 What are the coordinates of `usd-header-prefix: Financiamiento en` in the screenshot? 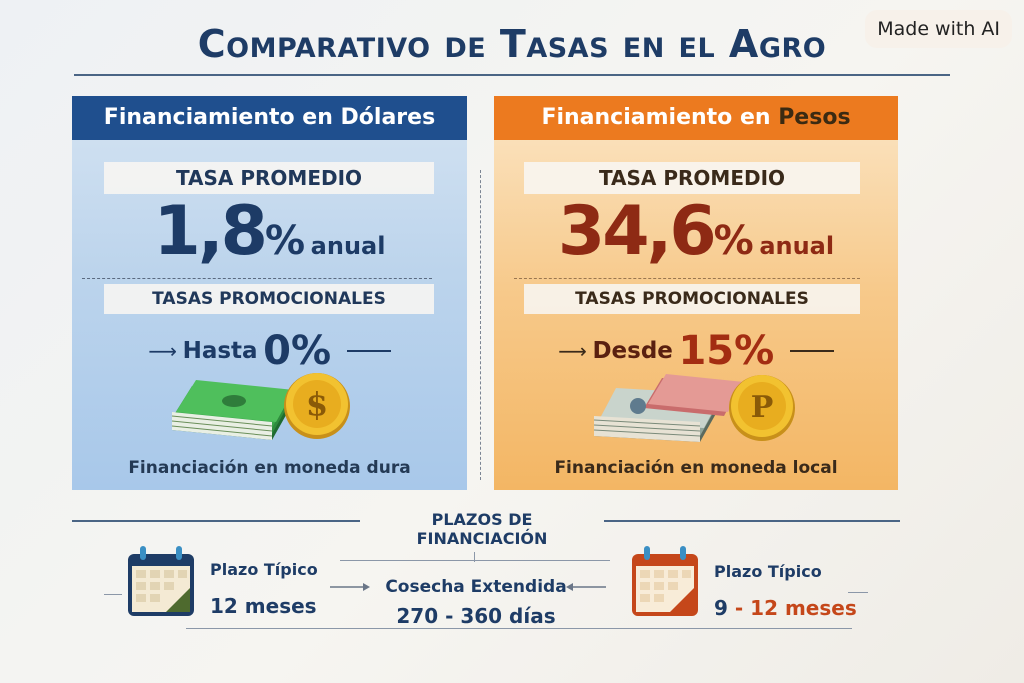 It's located at (222, 117).